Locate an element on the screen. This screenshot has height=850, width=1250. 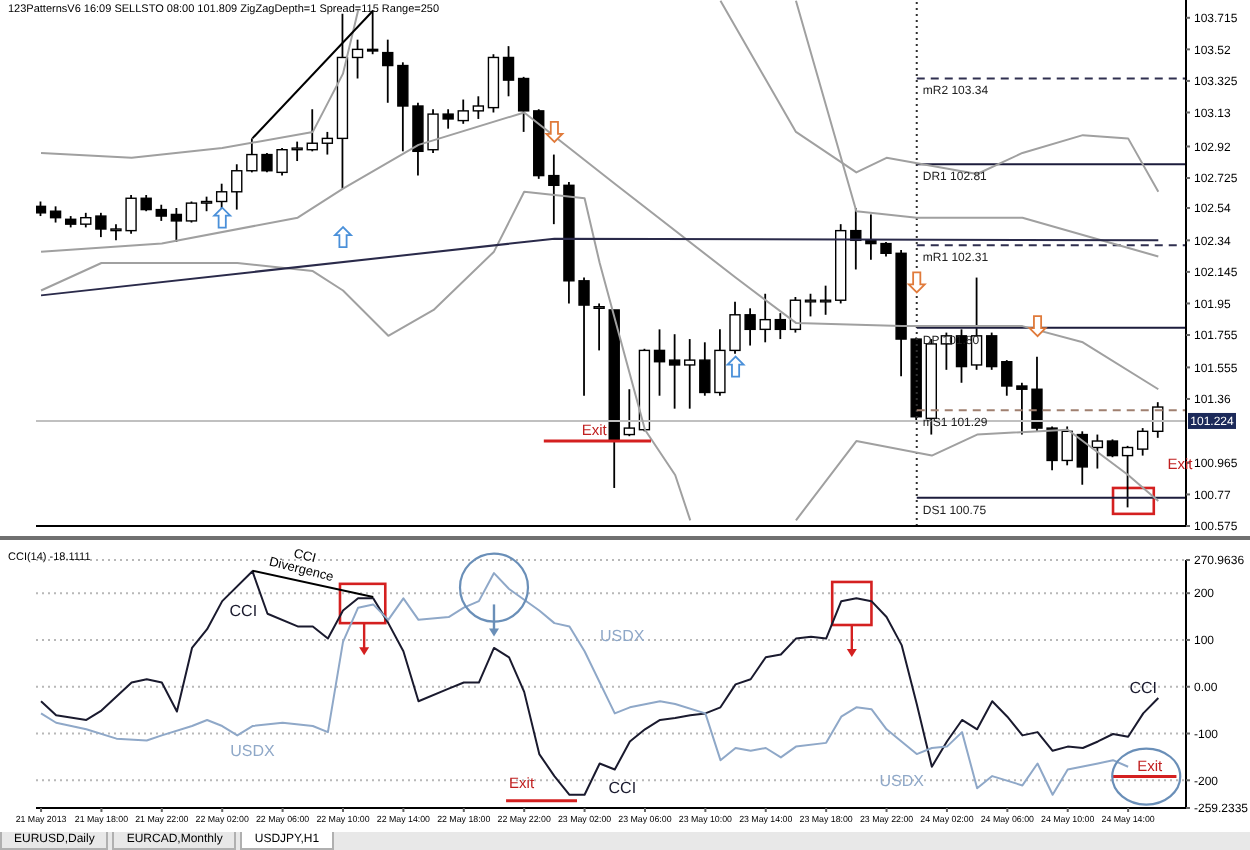
series-label: USDX is located at coordinates (253, 750).